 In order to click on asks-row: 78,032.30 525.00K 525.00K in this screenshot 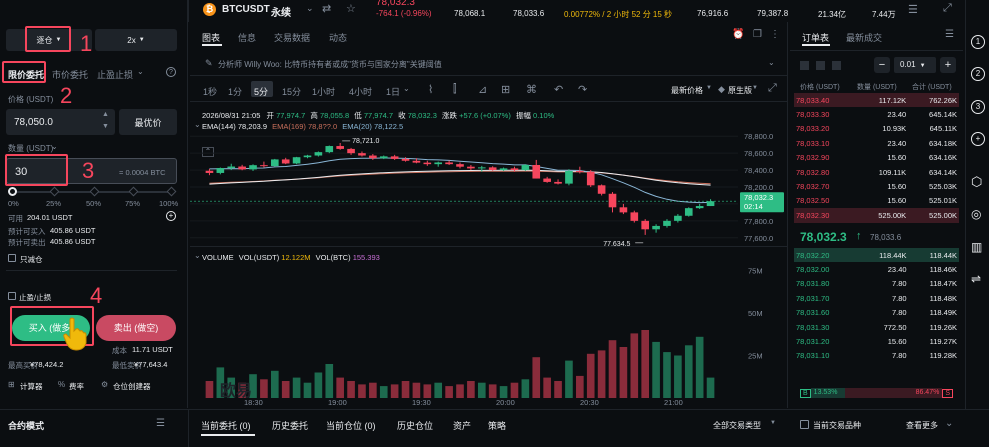, I will do `click(876, 215)`.